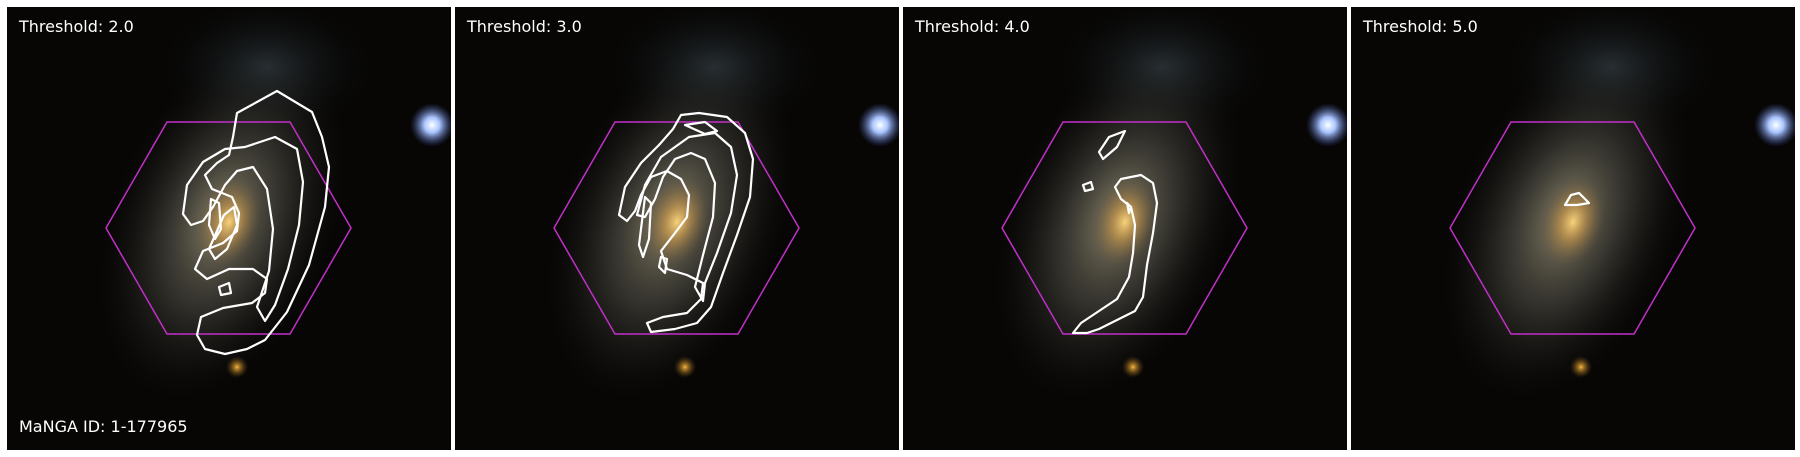  What do you see at coordinates (103, 426) in the screenshot?
I see `galaxy-id-label: MaNGA ID: 1-177965` at bounding box center [103, 426].